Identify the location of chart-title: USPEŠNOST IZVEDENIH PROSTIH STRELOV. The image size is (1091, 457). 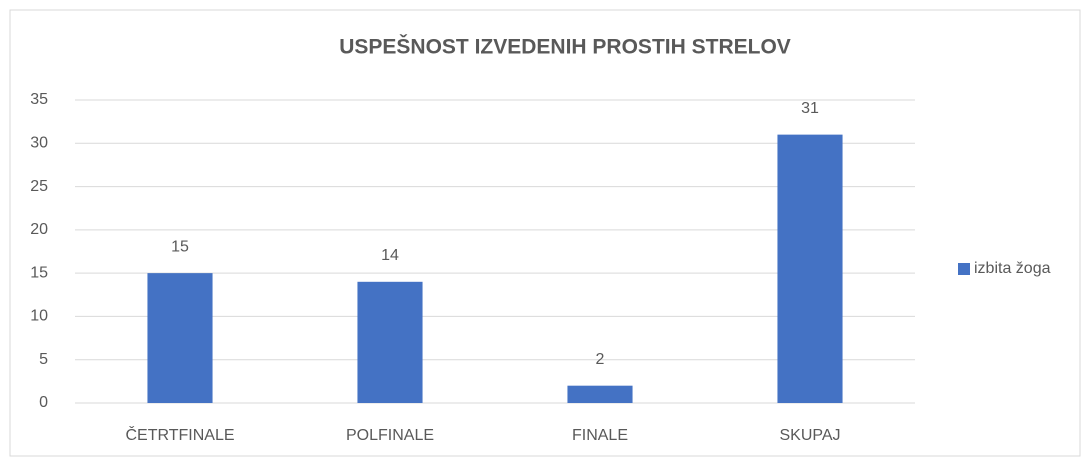
(565, 47).